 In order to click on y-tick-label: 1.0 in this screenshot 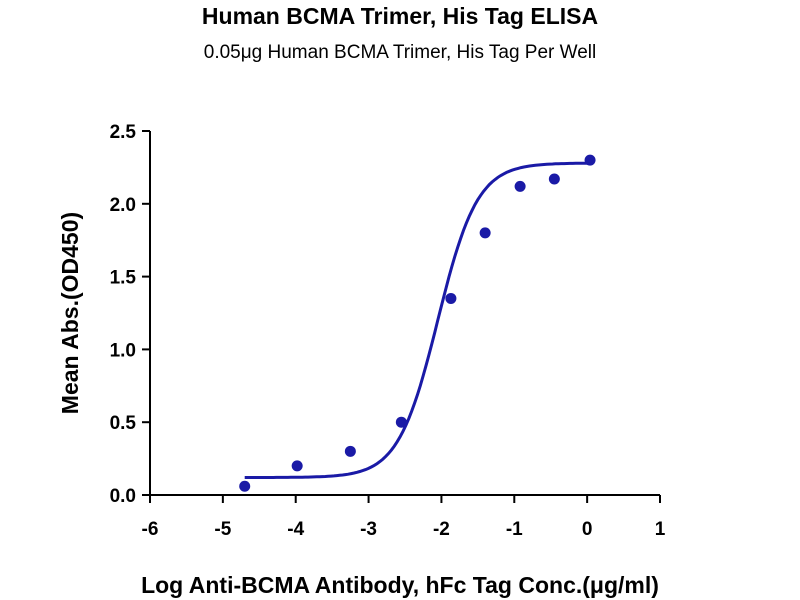, I will do `click(123, 350)`.